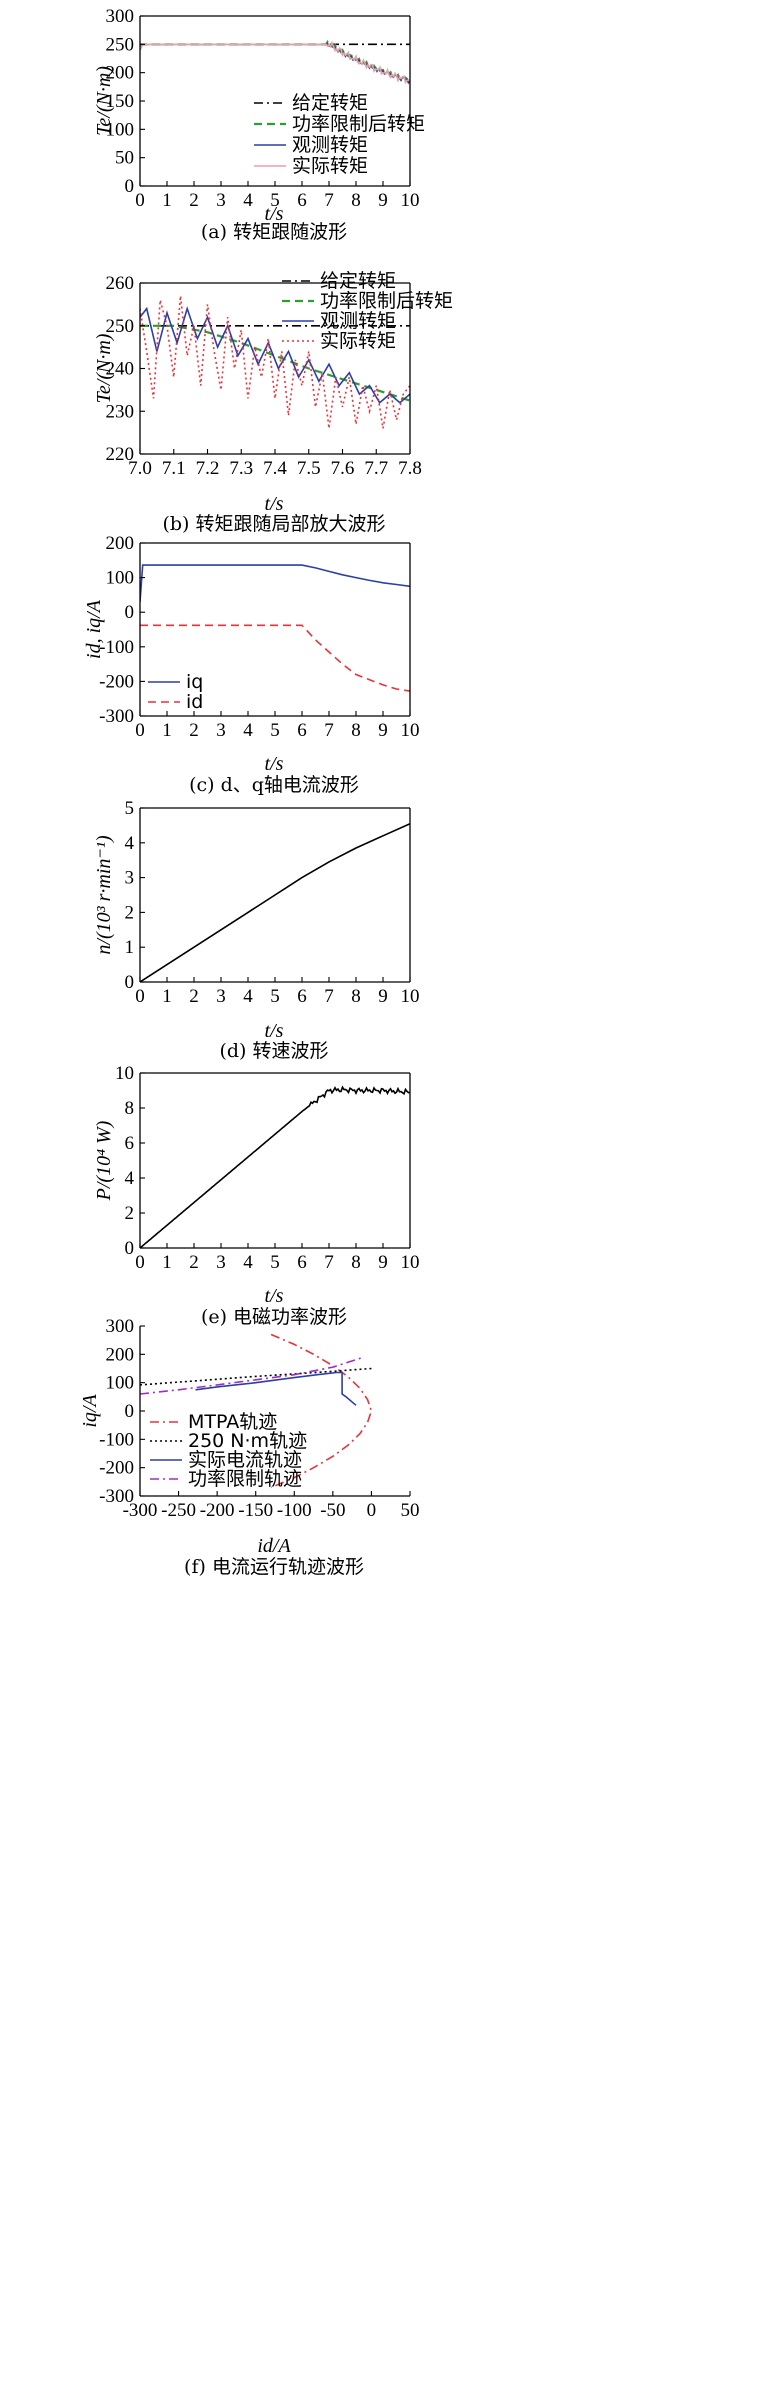 This screenshot has width=762, height=2404. I want to click on y-tick-label: -200, so click(116, 1468).